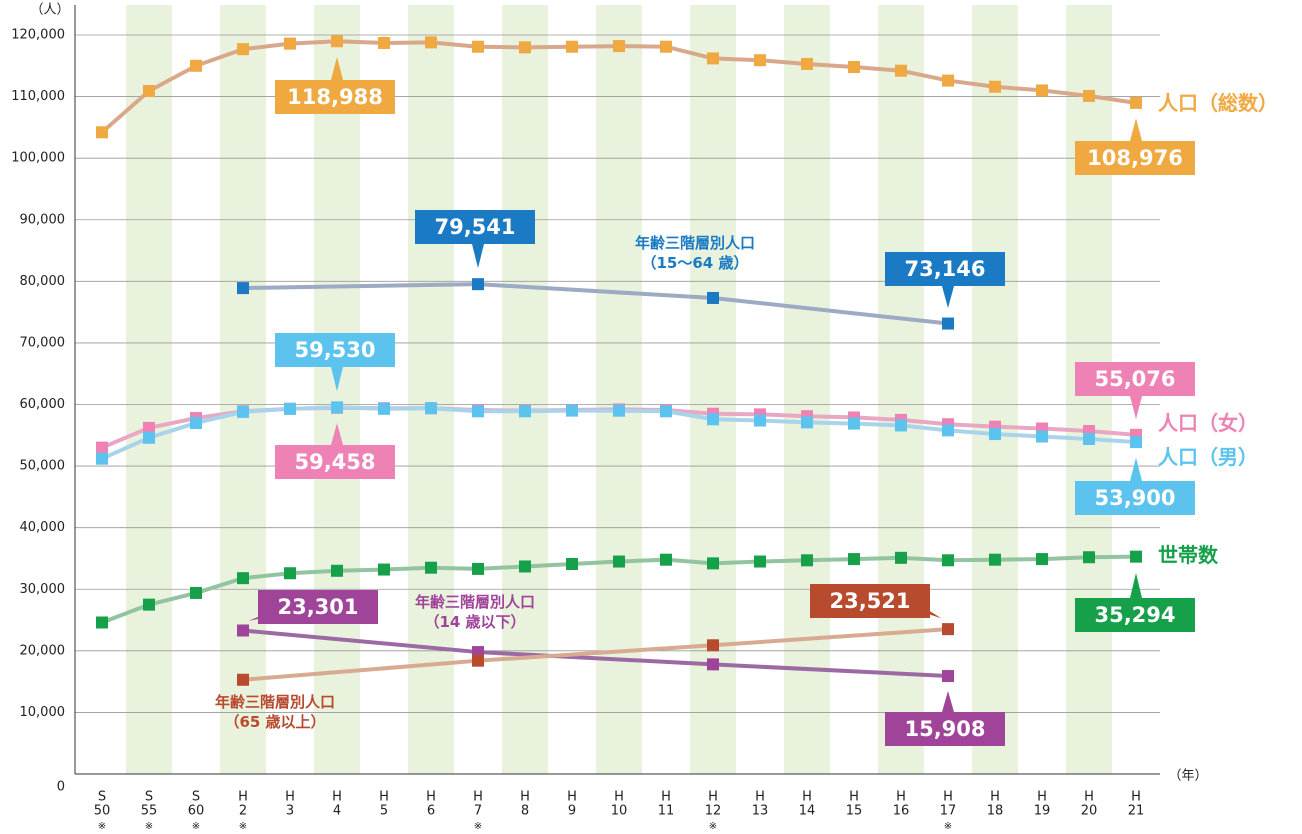 The width and height of the screenshot is (1302, 834). Describe the element at coordinates (1218, 103) in the screenshot. I see `series-name: 人口（総数）` at that location.